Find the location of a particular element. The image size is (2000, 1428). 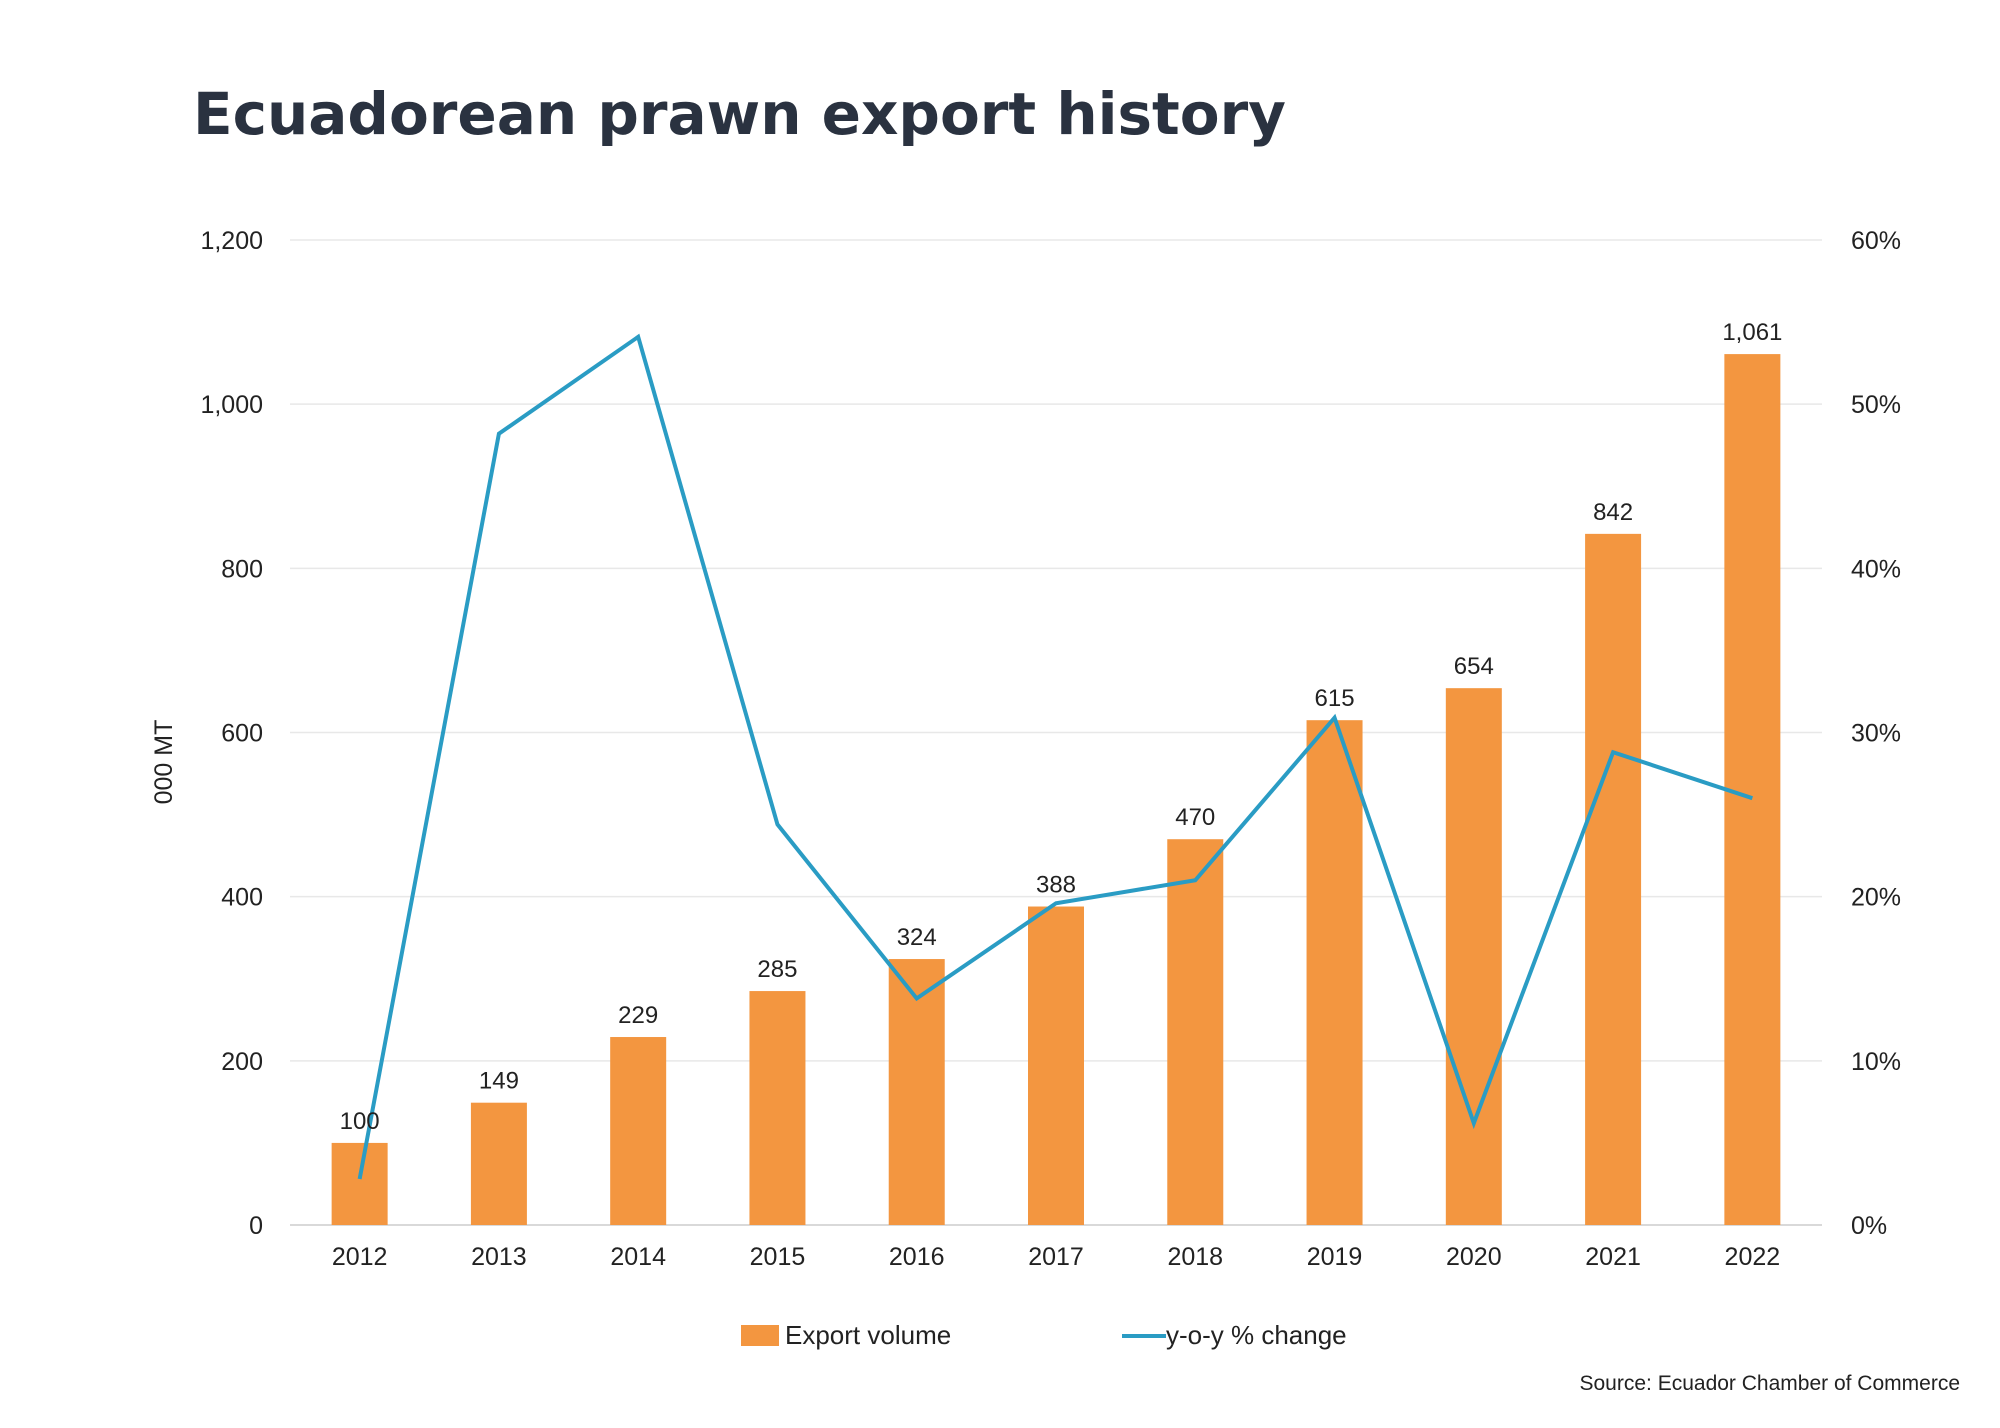

y2-tick-label: 20% is located at coordinates (1876, 898).